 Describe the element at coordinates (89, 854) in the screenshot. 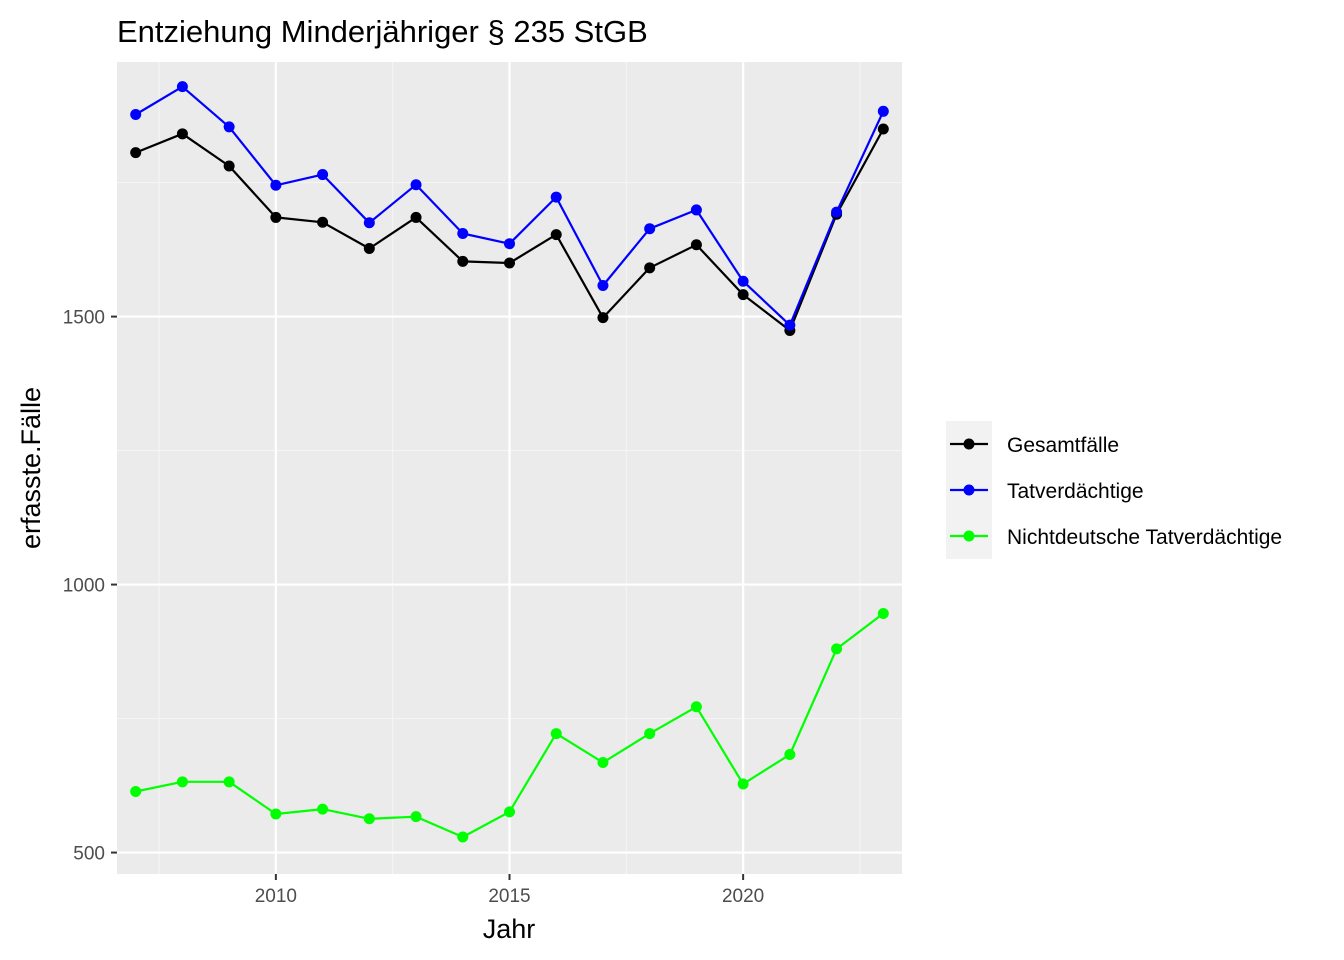

I see `y-tick-label: 500` at that location.